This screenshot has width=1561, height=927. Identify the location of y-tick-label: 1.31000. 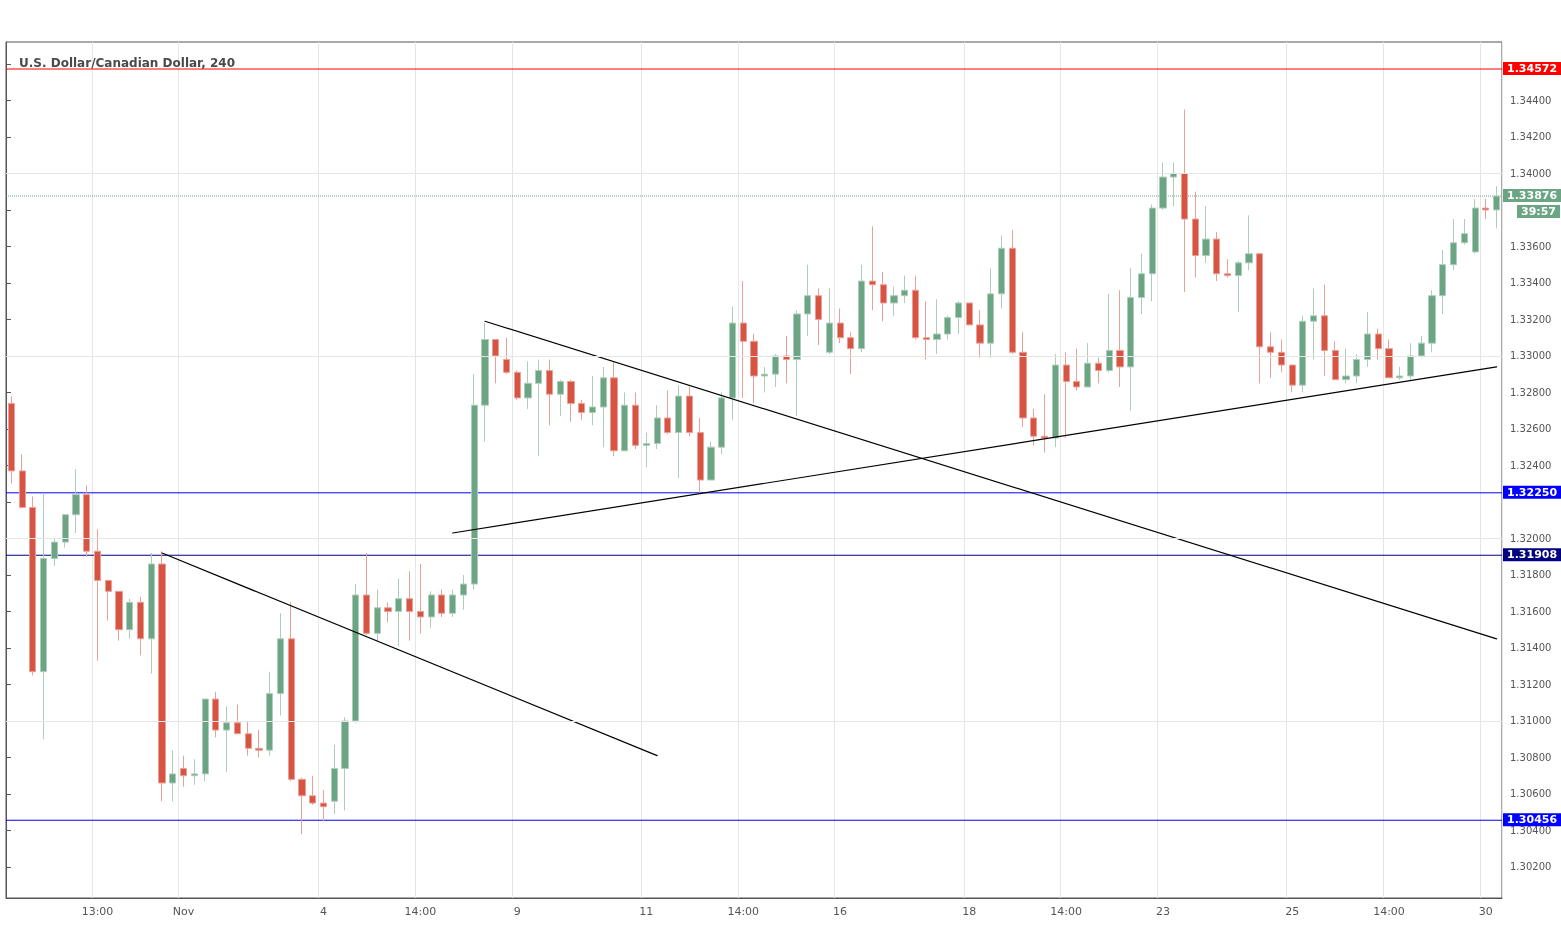
(1531, 721).